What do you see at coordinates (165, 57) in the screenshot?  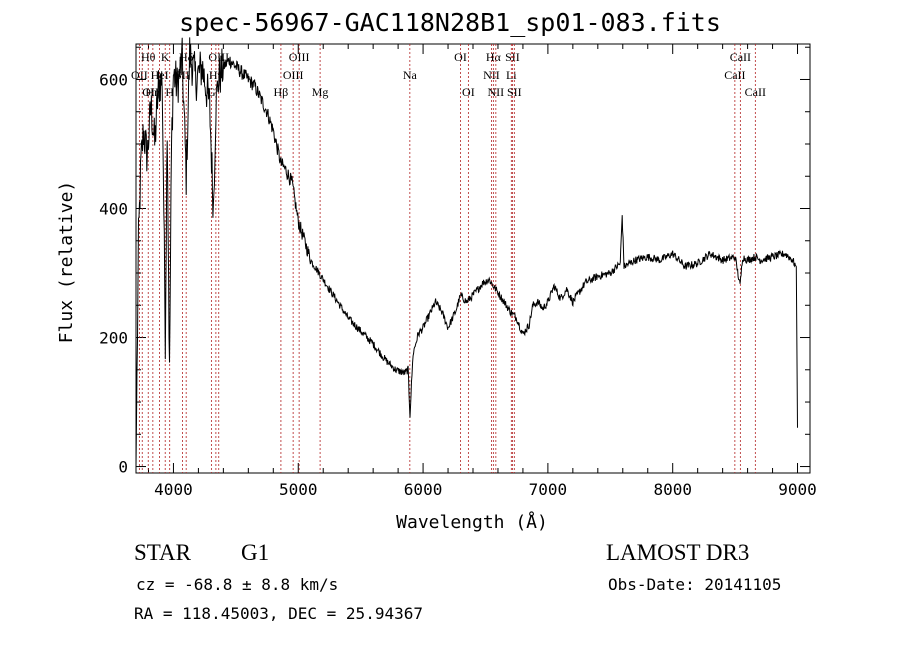 I see `line-marker-label: K` at bounding box center [165, 57].